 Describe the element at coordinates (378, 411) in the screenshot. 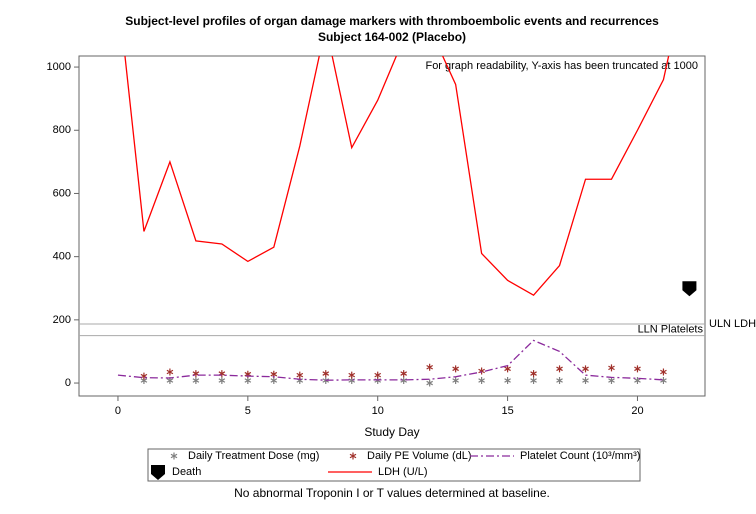

I see `x-tick-label: 10` at that location.